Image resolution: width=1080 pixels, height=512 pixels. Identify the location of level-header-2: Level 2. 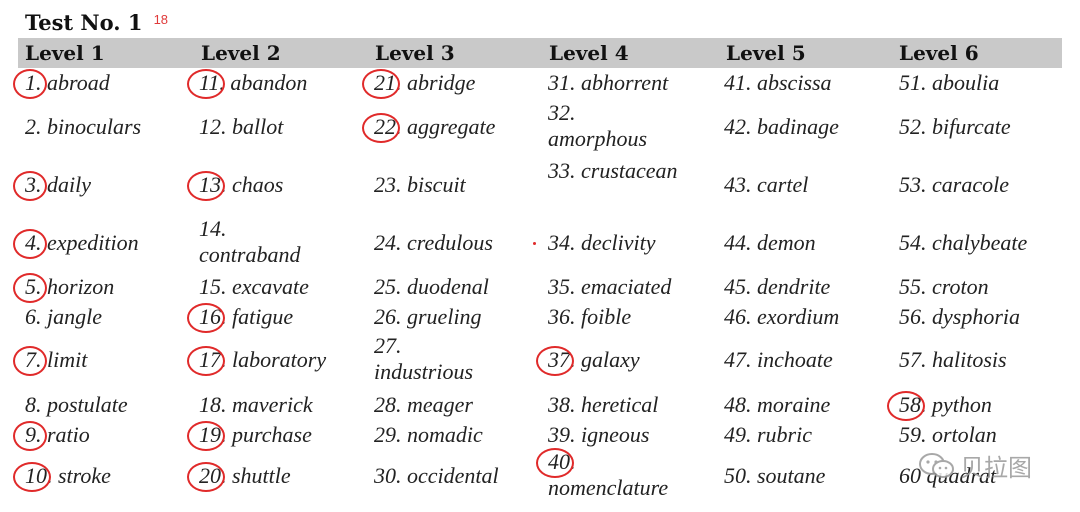
(241, 53).